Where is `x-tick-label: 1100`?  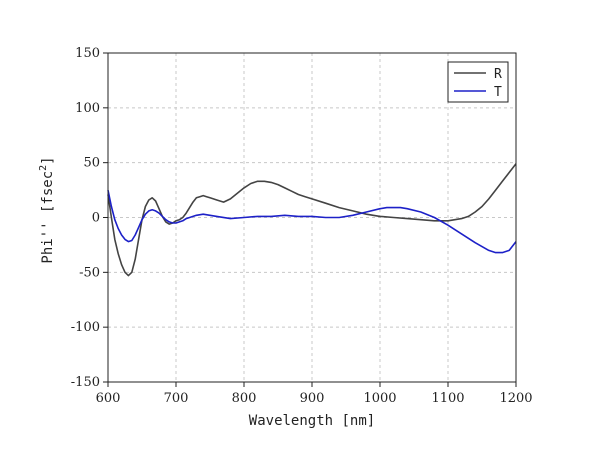
x-tick-label: 1100 is located at coordinates (447, 398).